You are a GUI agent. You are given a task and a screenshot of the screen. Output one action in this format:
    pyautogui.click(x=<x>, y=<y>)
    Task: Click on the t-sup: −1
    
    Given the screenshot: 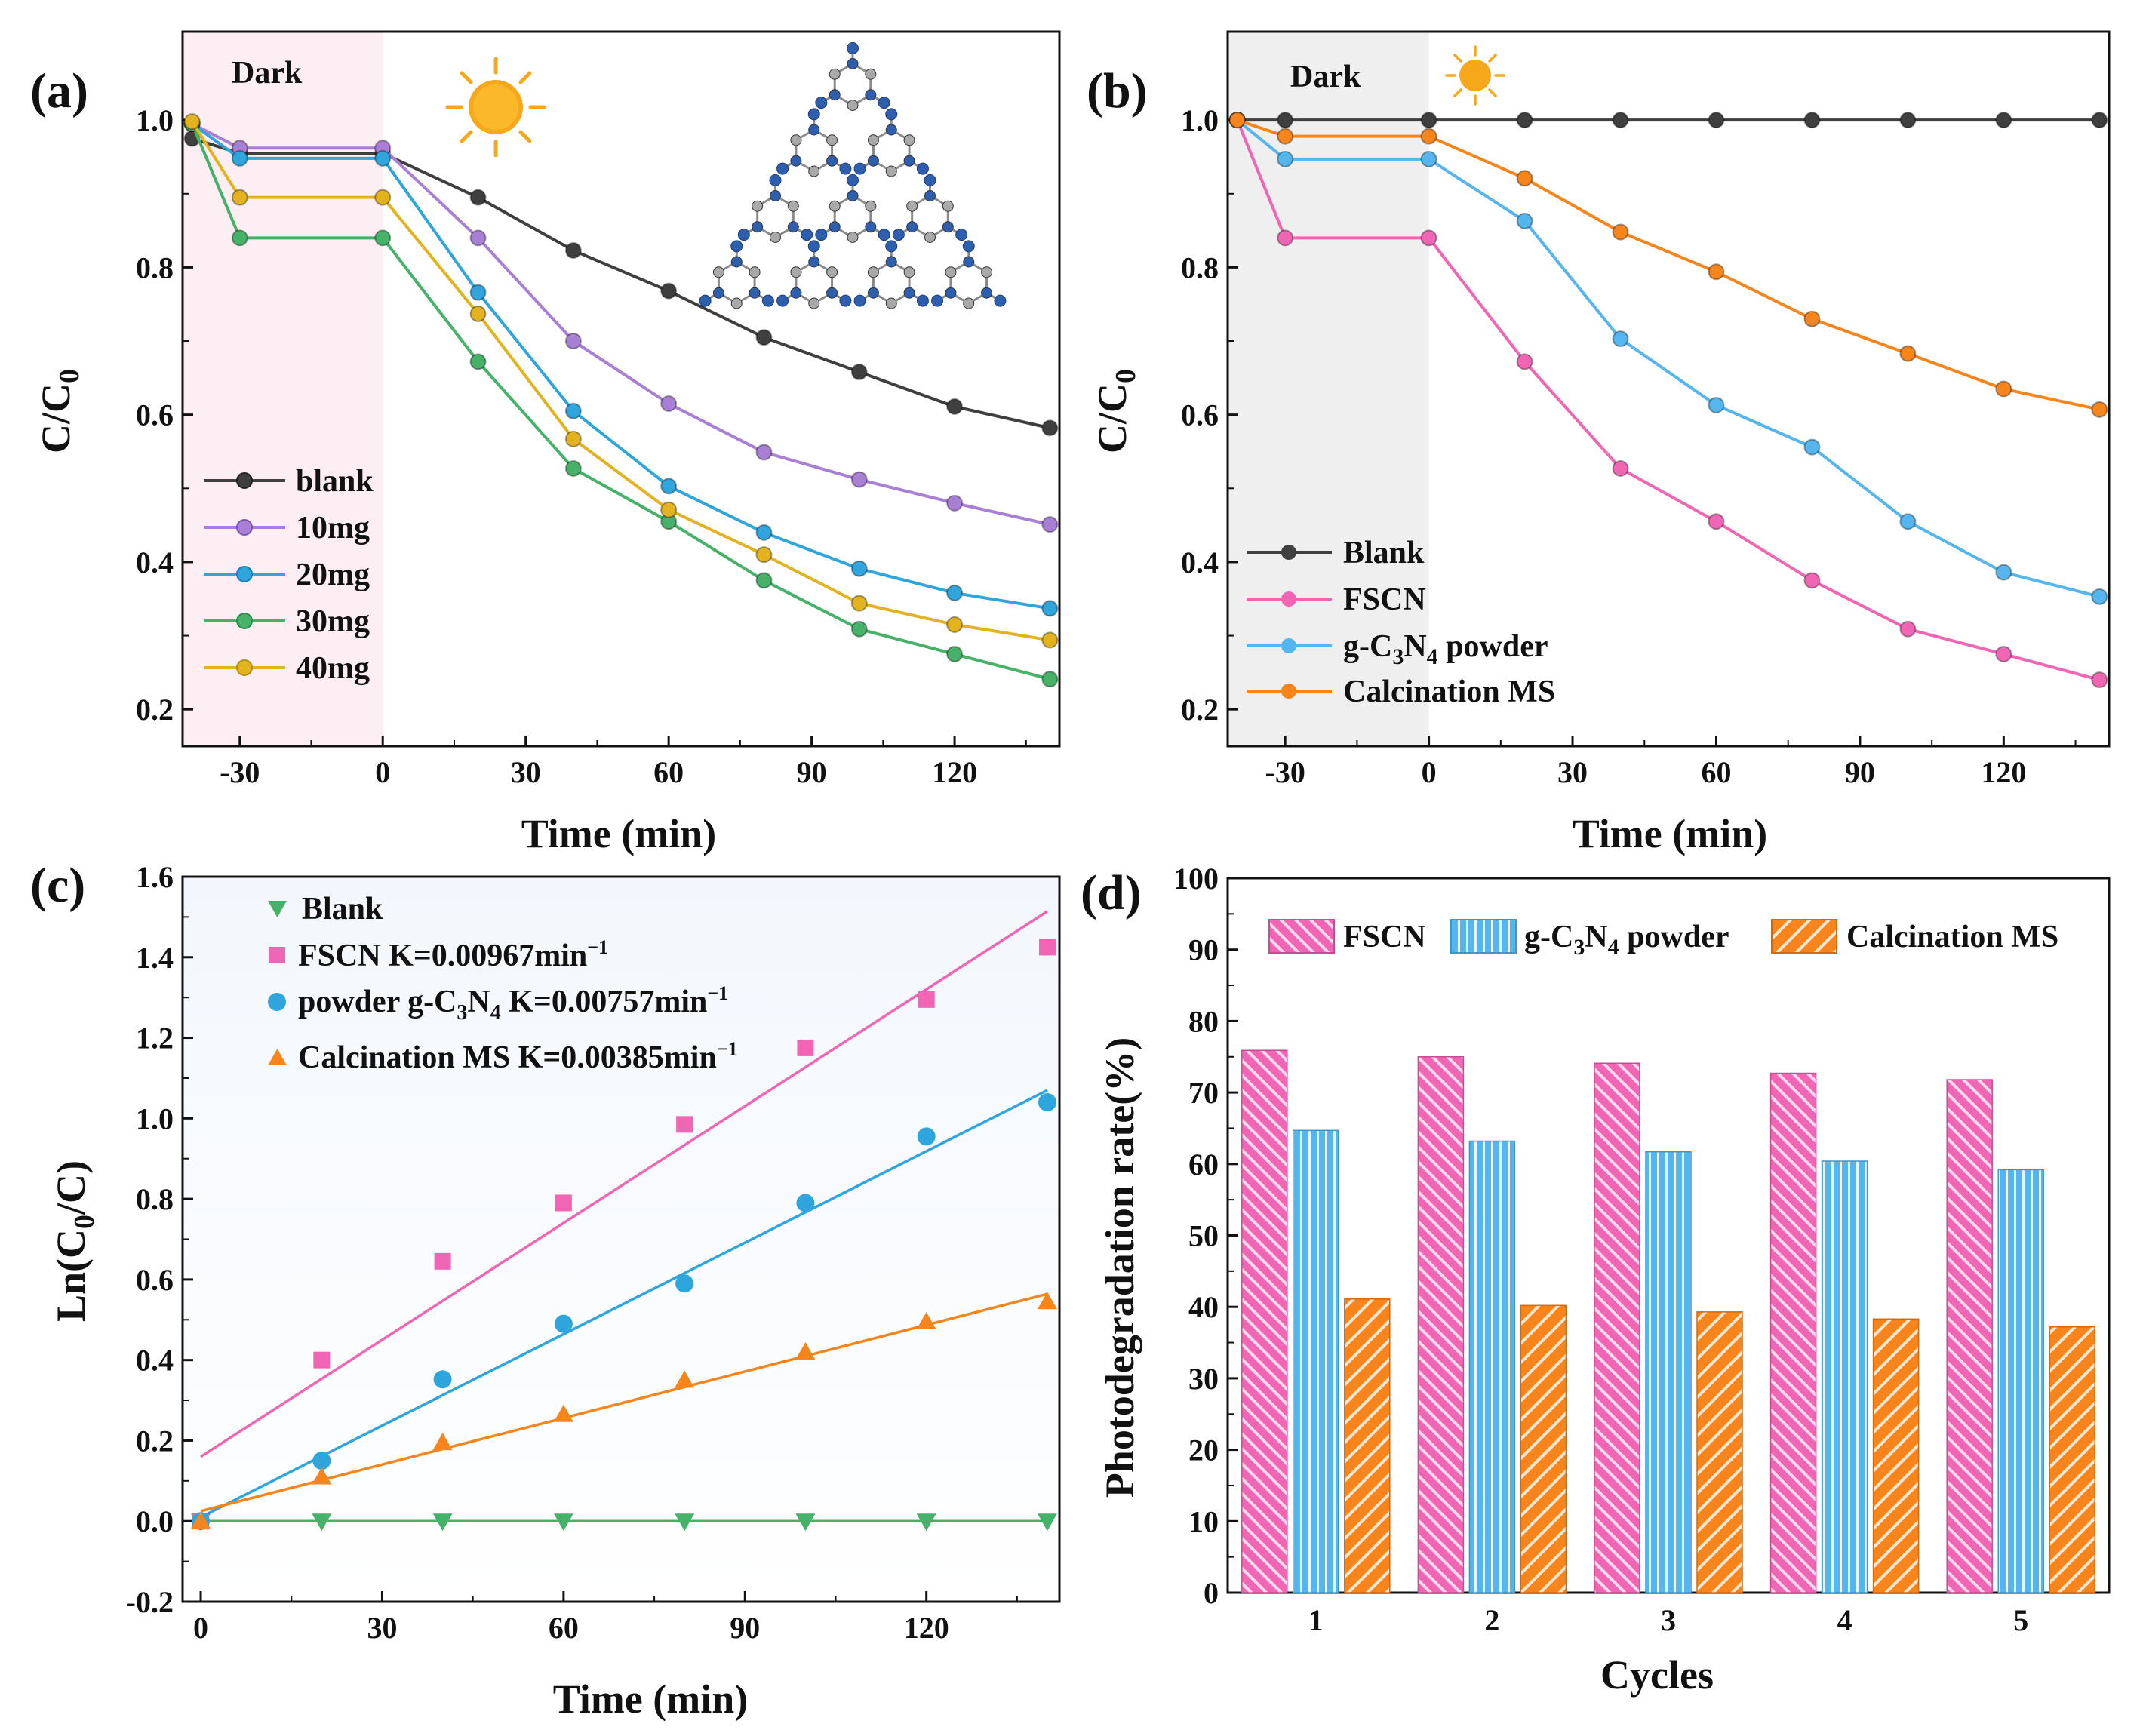 What is the action you would take?
    pyautogui.click(x=717, y=993)
    